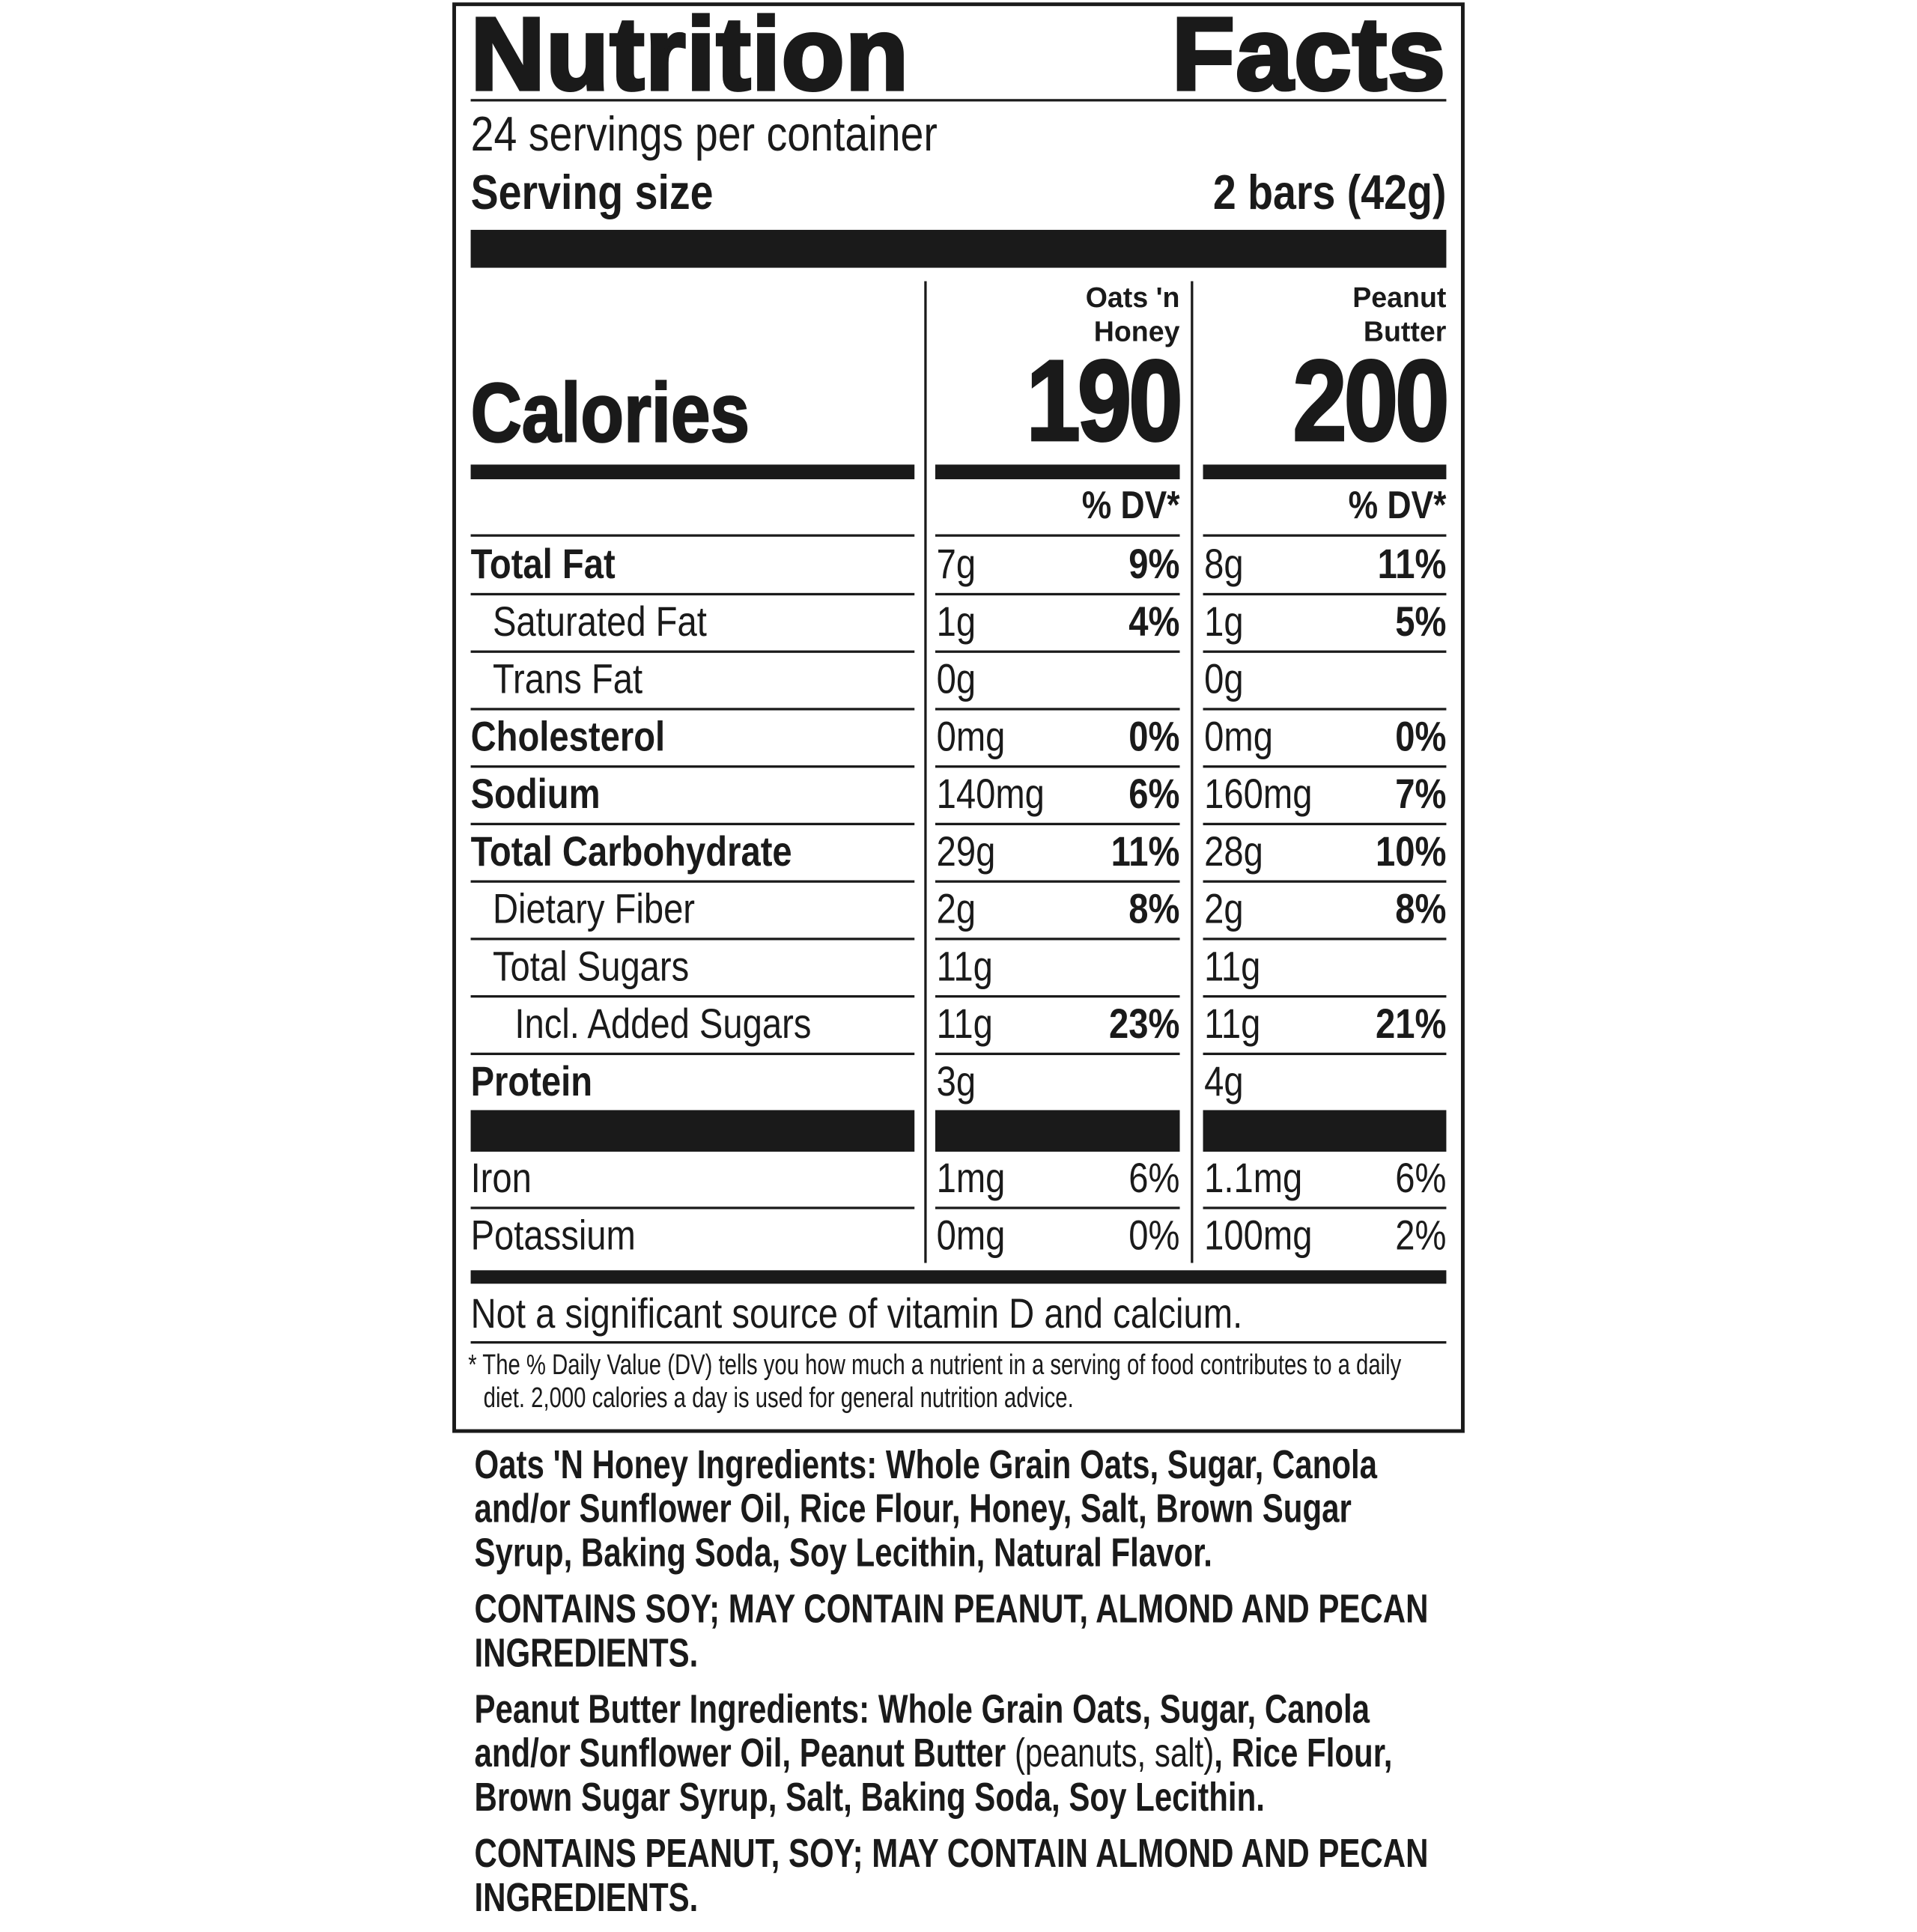  Describe the element at coordinates (531, 1081) in the screenshot. I see `nutrient-name: Protein` at that location.